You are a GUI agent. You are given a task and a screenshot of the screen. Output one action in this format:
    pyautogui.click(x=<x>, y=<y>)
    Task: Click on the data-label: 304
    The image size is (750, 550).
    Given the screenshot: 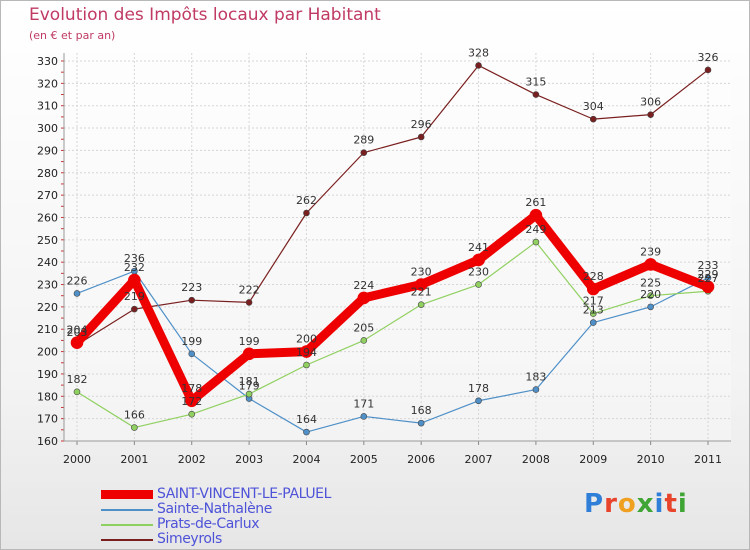 What is the action you would take?
    pyautogui.click(x=593, y=106)
    